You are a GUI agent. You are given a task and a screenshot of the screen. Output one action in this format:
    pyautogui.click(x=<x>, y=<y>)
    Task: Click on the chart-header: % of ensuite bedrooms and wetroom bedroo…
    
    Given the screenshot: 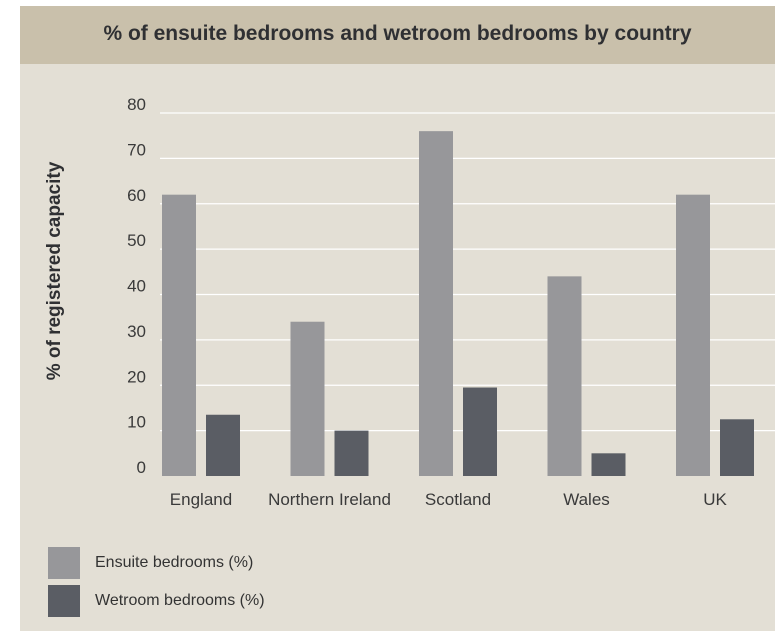 What is the action you would take?
    pyautogui.click(x=397, y=35)
    